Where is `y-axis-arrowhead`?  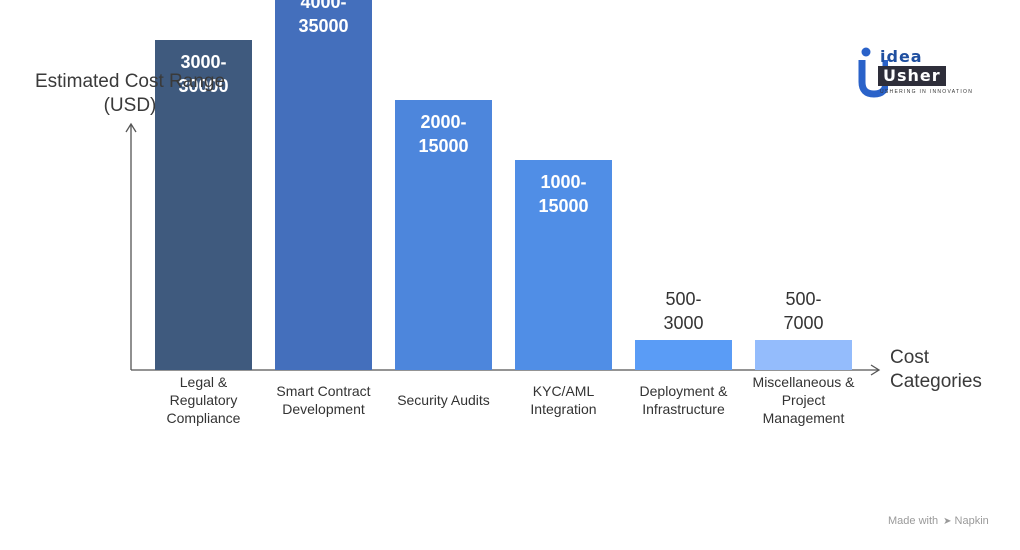
y-axis-arrowhead is located at coordinates (131, 127).